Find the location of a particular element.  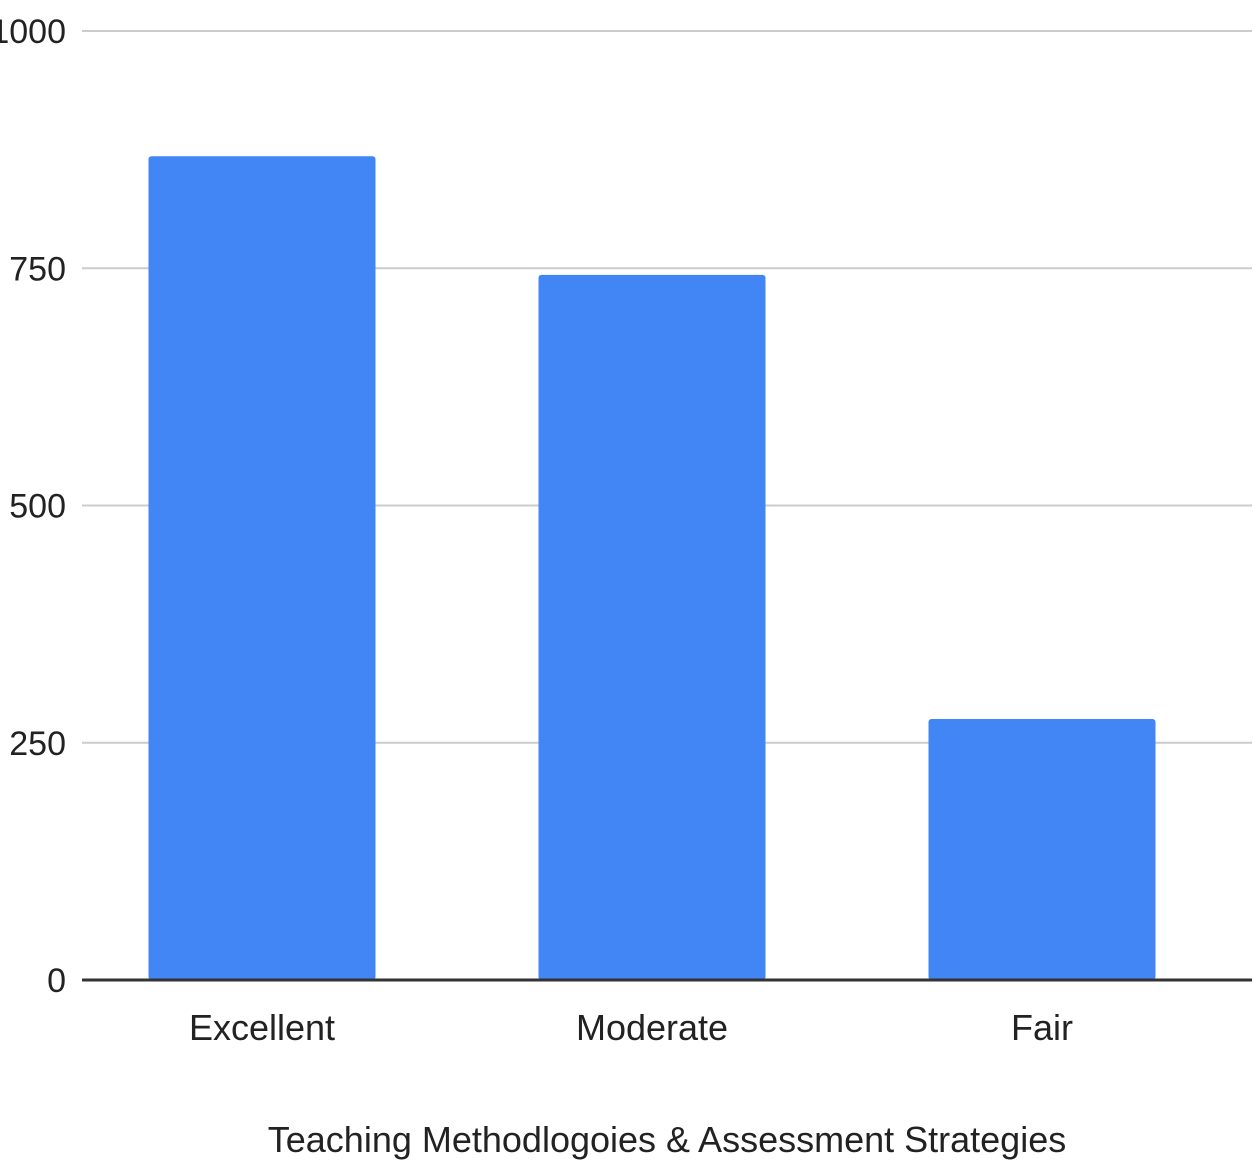

bar-fair is located at coordinates (1042, 849).